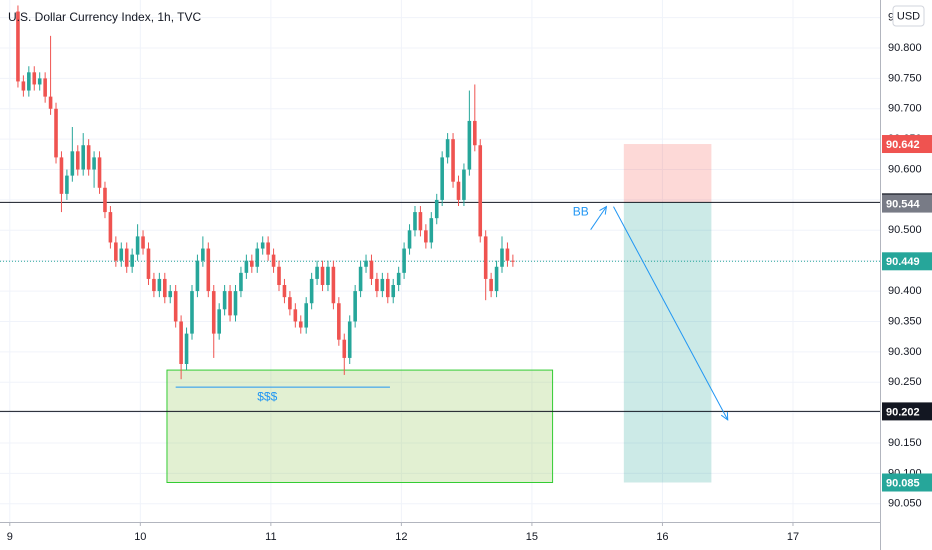  Describe the element at coordinates (905, 291) in the screenshot. I see `y-tick-label: 90.400` at that location.